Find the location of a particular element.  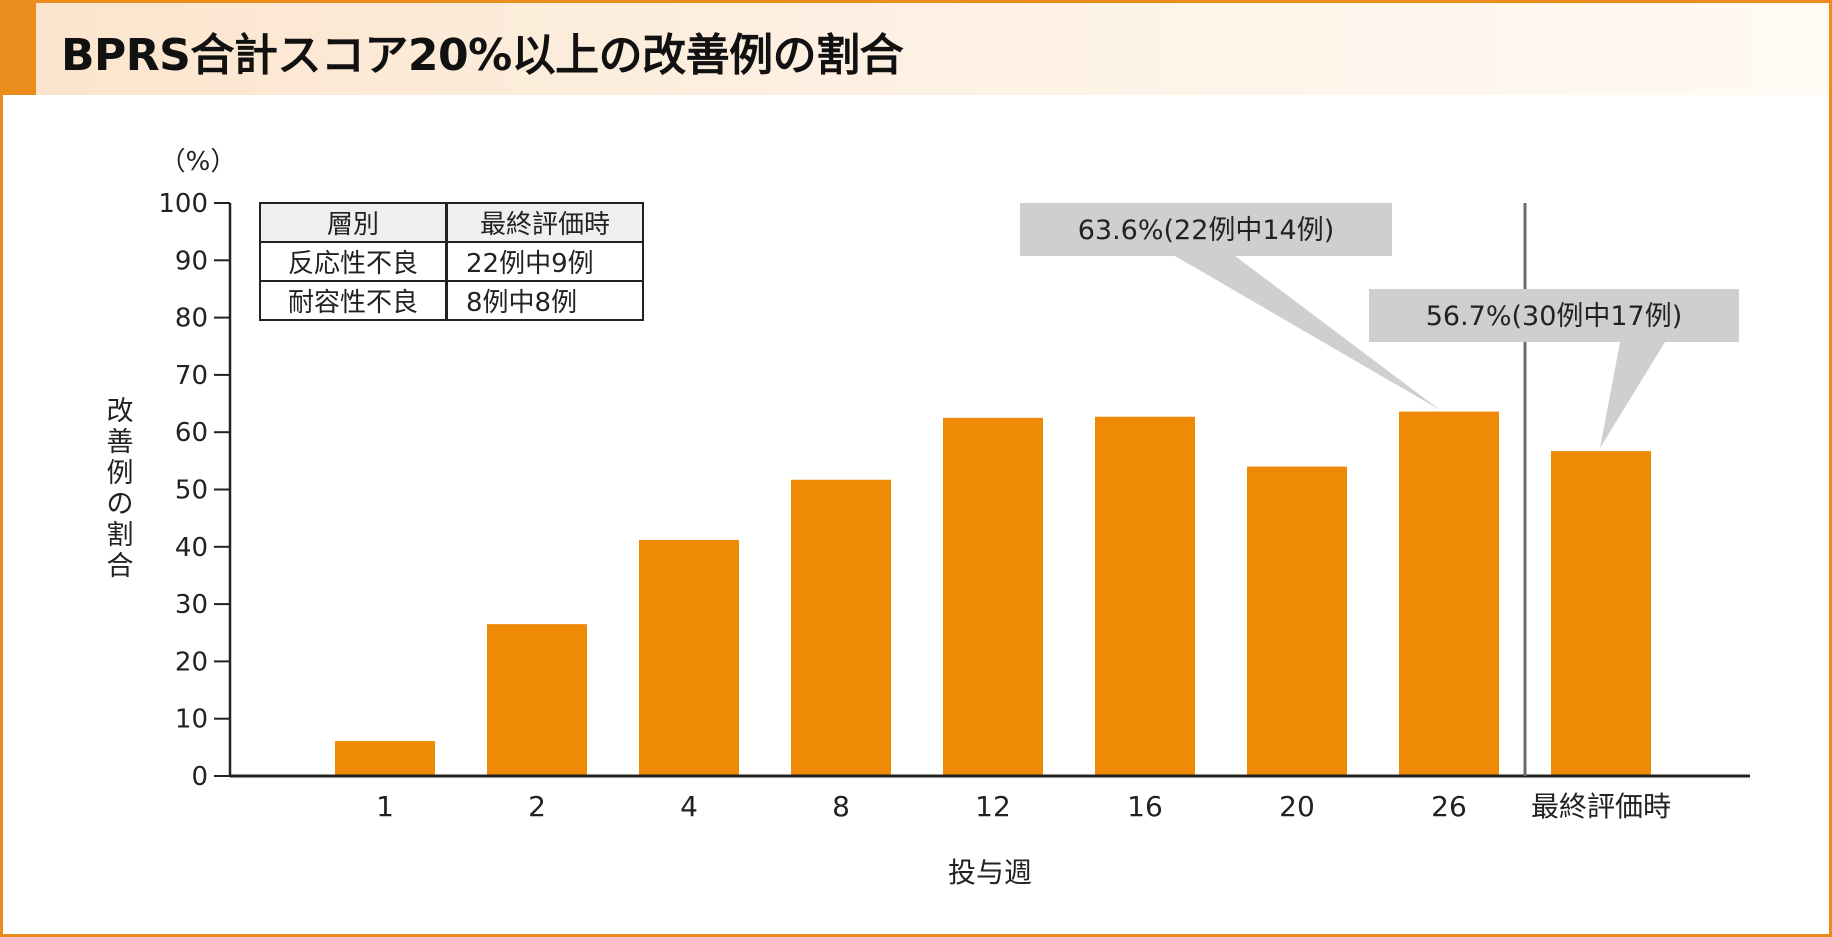

y-tick-label: 0 is located at coordinates (199, 777).